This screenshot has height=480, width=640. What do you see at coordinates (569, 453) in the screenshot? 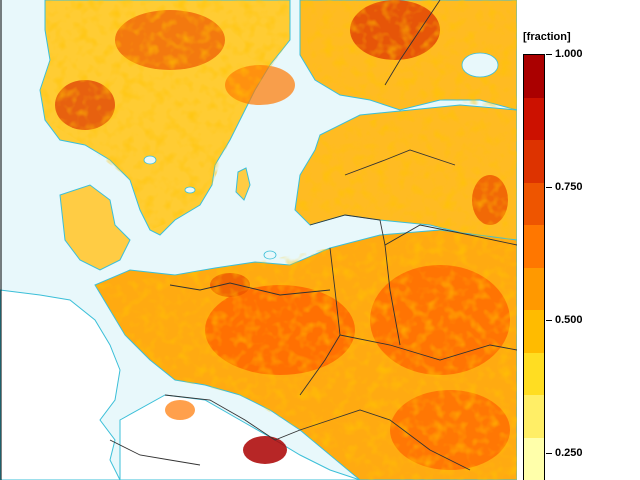
I see `legend-label: 0.250` at bounding box center [569, 453].